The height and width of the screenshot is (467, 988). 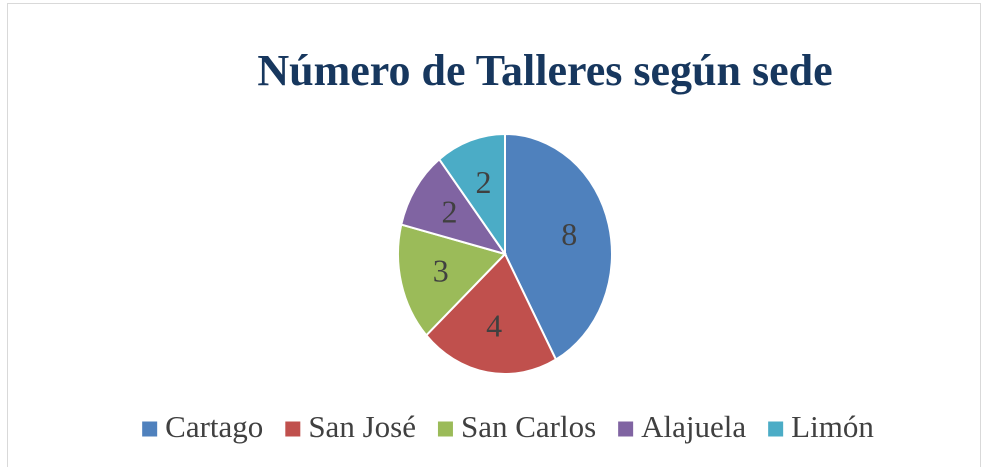 I want to click on data-label: 4, so click(x=494, y=326).